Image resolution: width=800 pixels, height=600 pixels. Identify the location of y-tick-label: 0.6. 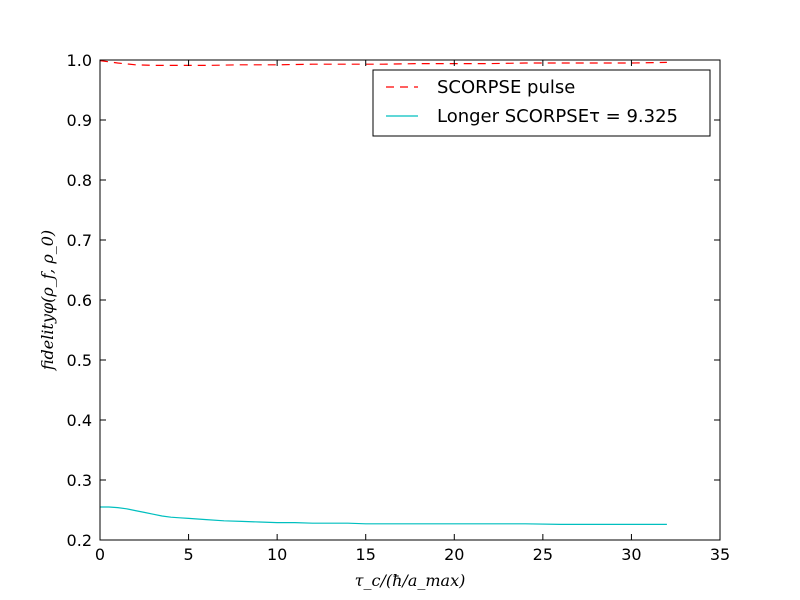
(79, 300).